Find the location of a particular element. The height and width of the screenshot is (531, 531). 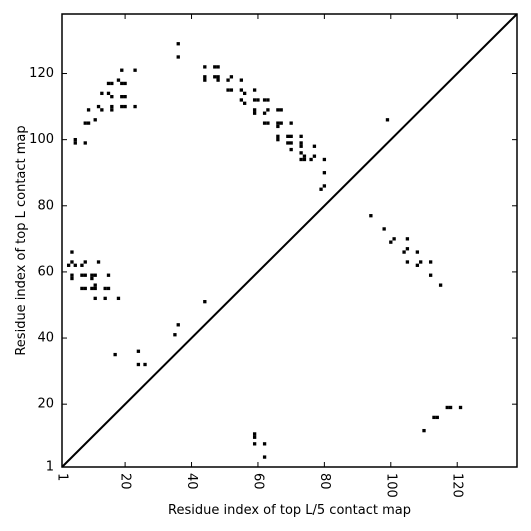

y-tick-label: 1 is located at coordinates (50, 467).